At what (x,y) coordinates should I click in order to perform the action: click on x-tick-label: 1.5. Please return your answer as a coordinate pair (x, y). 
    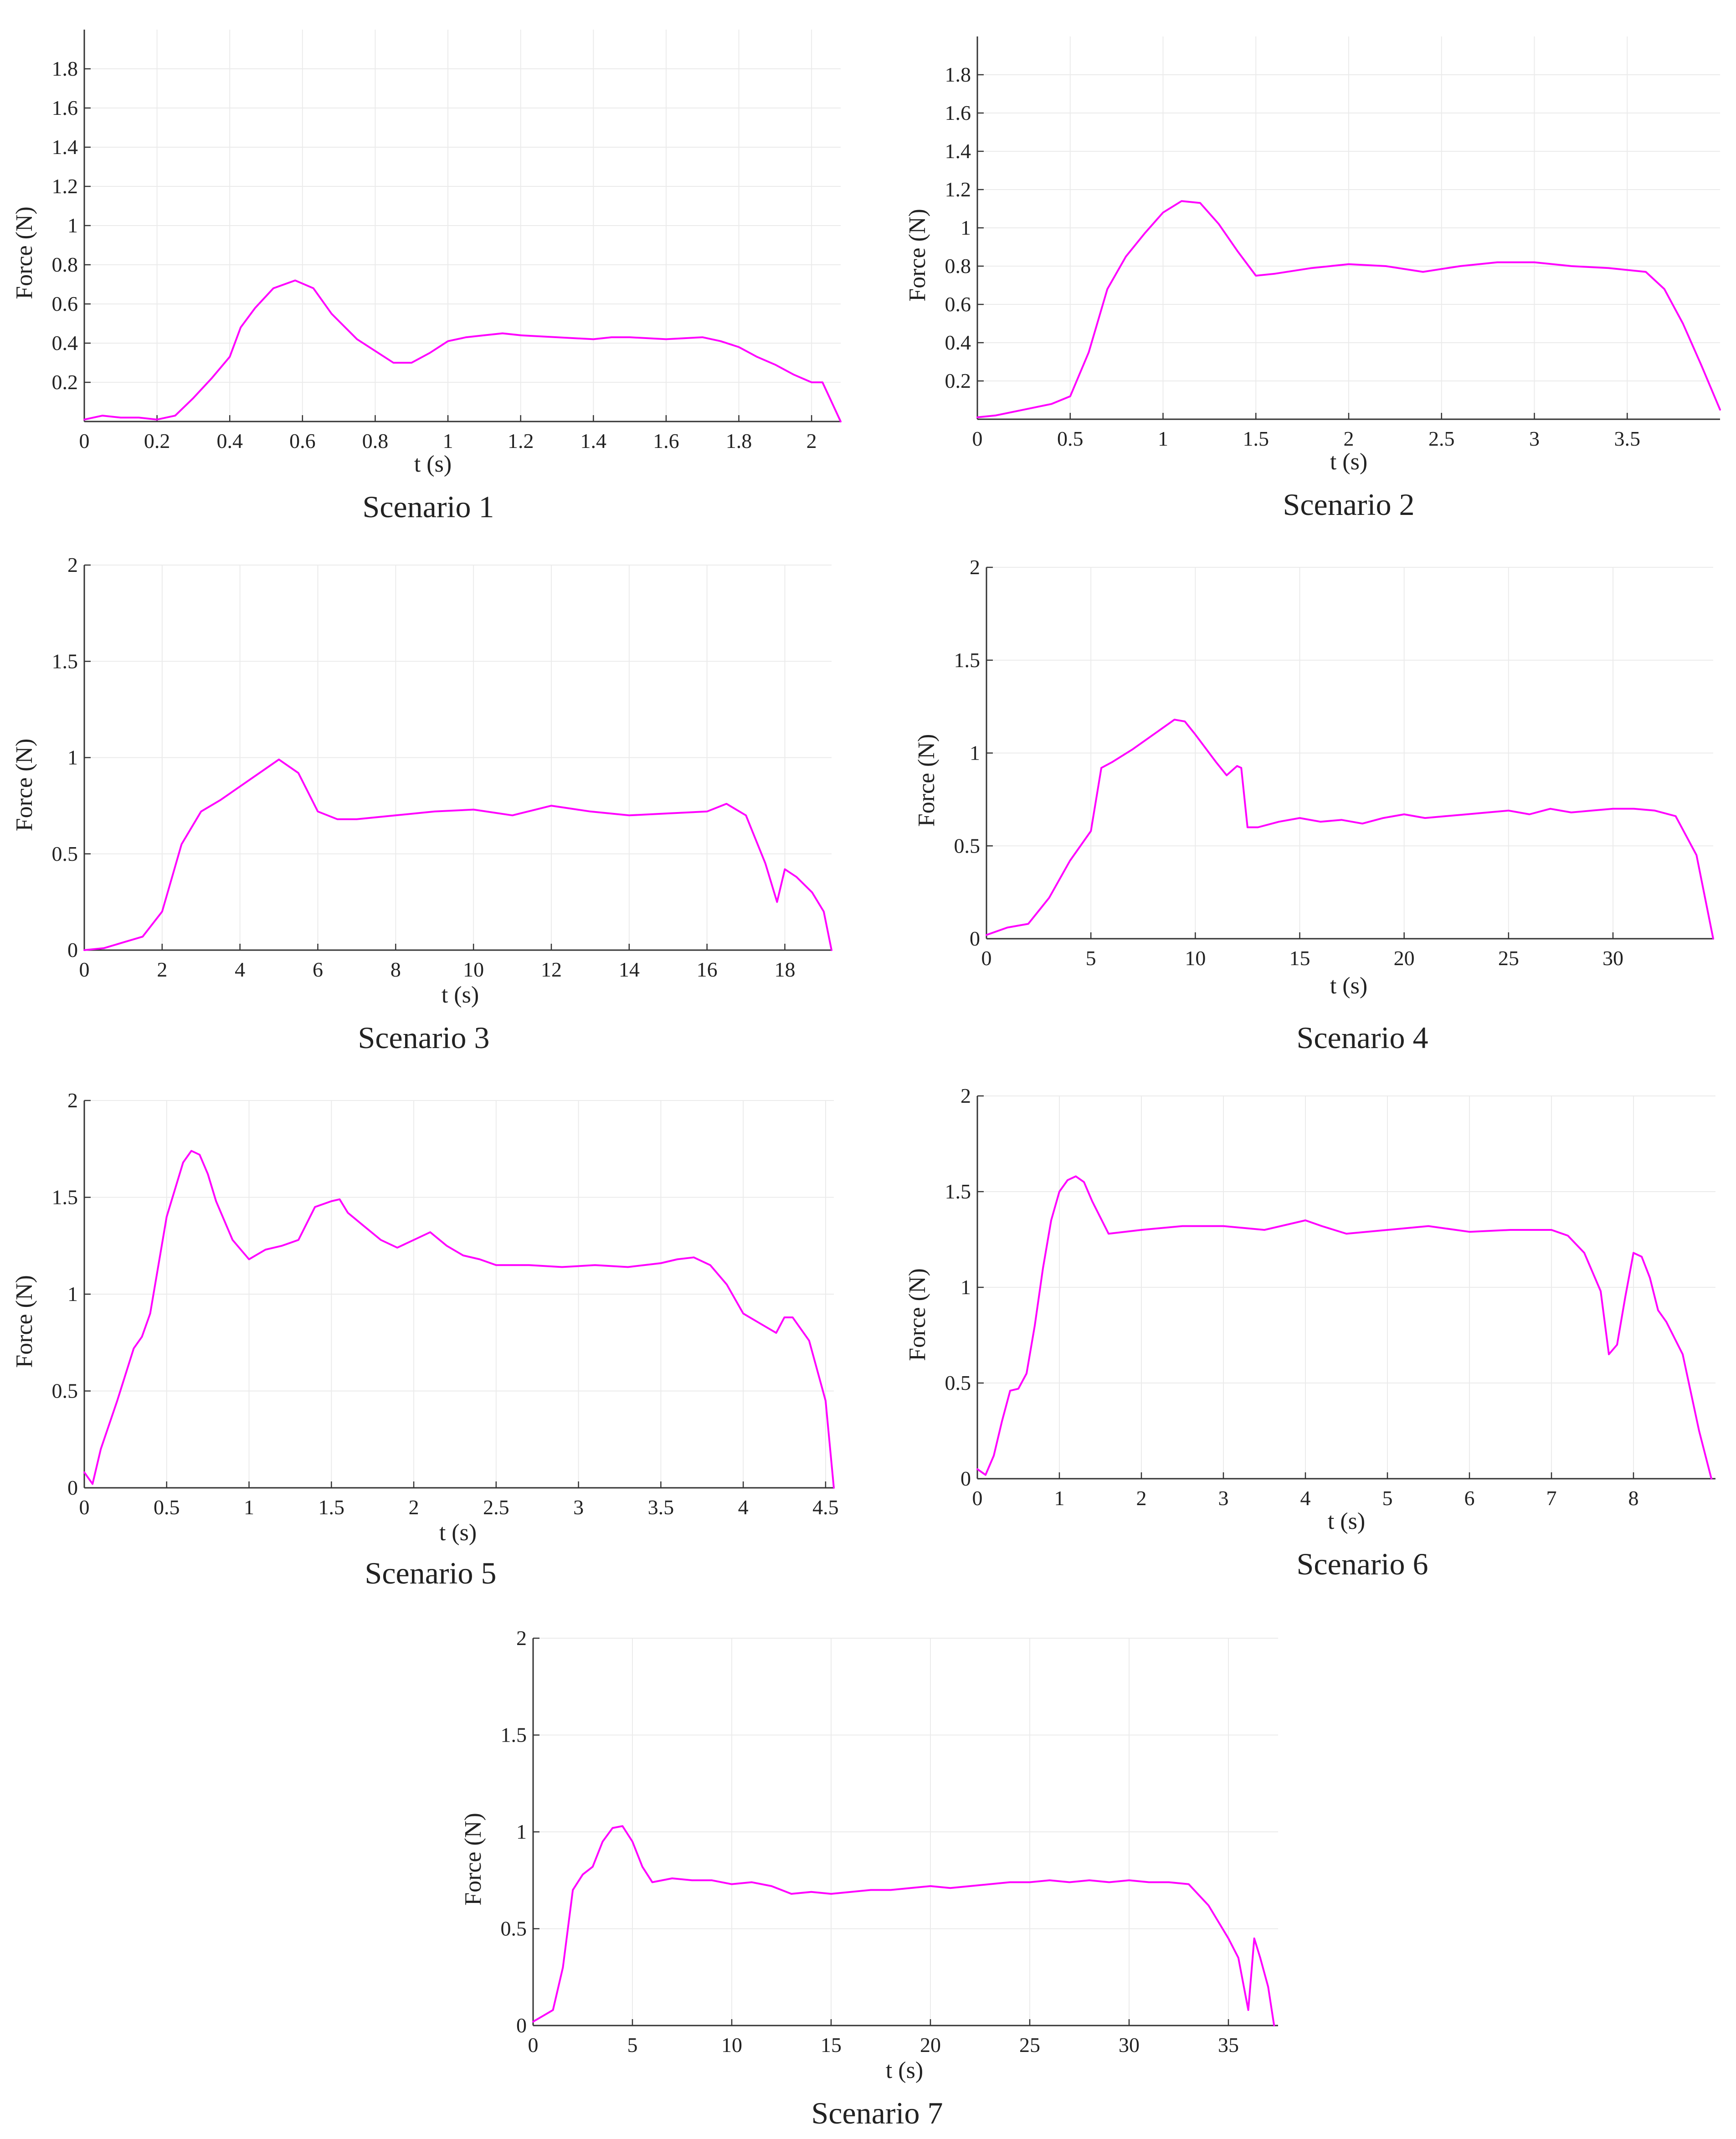
    Looking at the image, I should click on (1256, 438).